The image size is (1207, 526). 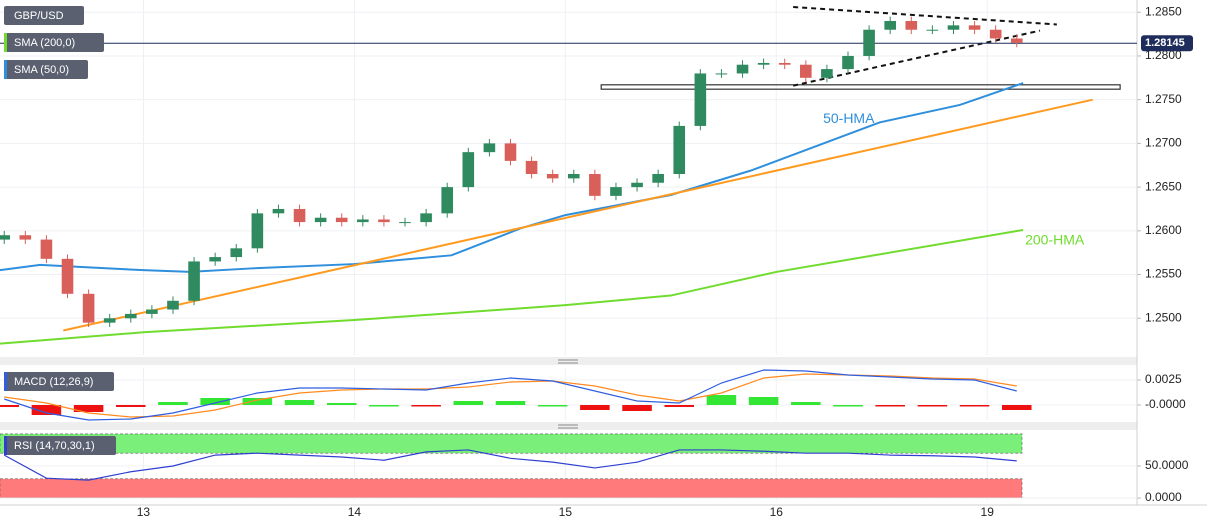 What do you see at coordinates (511, 488) in the screenshot?
I see `oversold-zone` at bounding box center [511, 488].